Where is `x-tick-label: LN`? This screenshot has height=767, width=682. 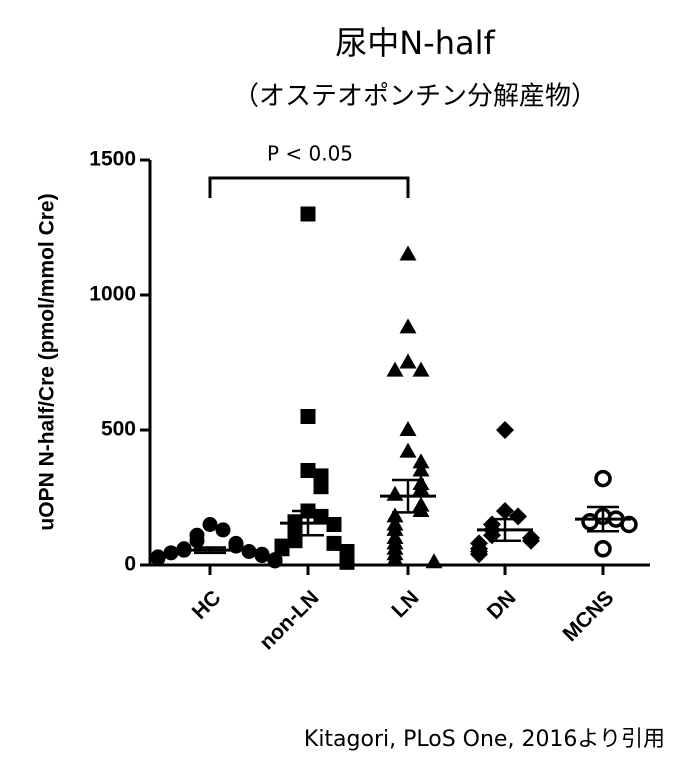 x-tick-label: LN is located at coordinates (405, 604).